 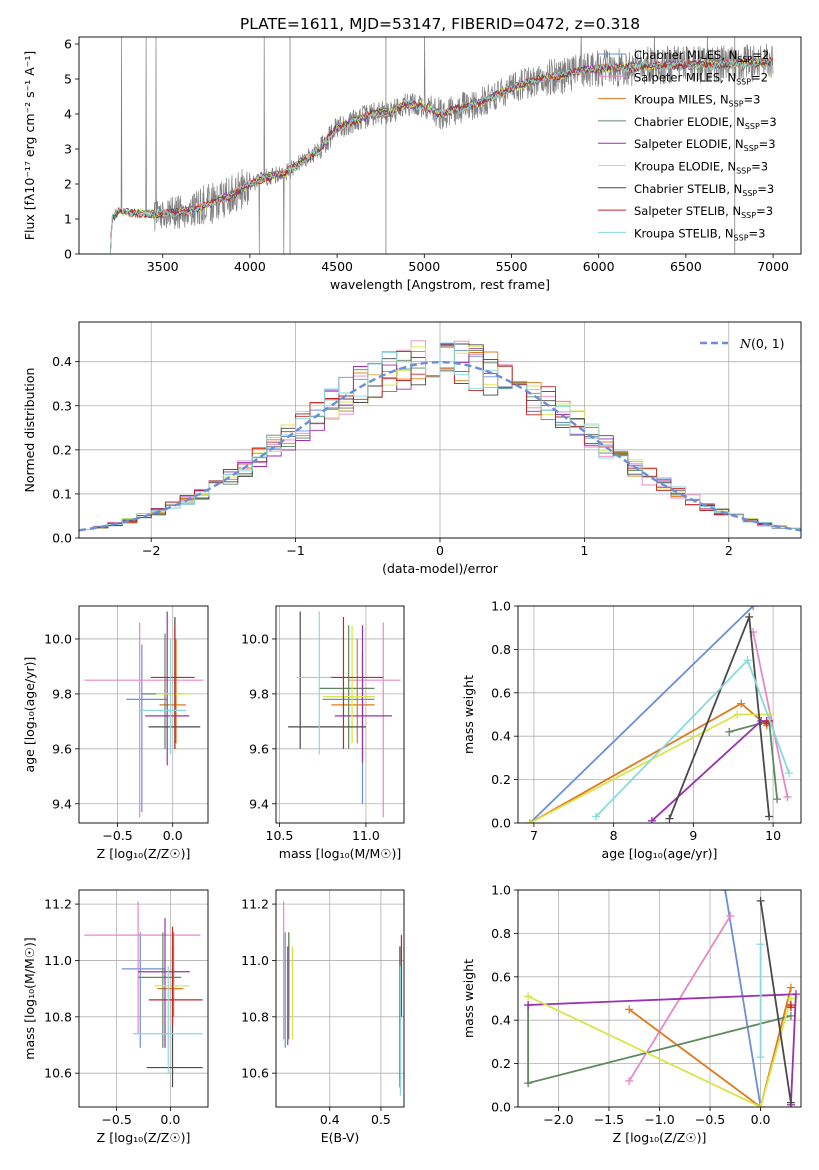 I want to click on y-tick-label: 0.1, so click(x=62, y=493).